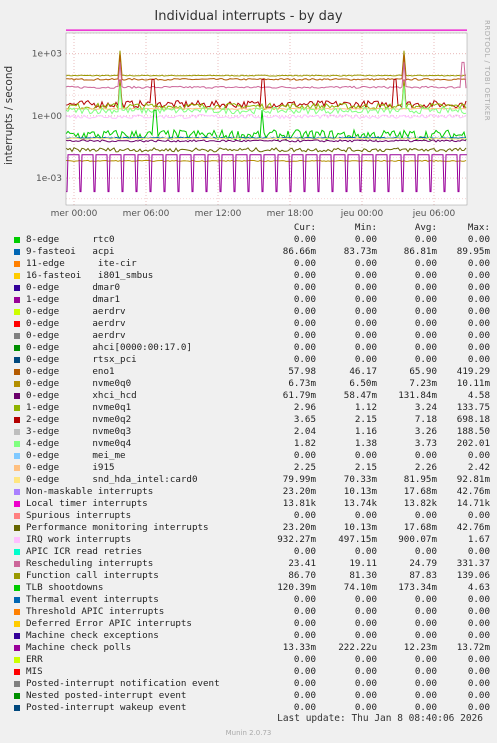 Image resolution: width=497 pixels, height=743 pixels. Describe the element at coordinates (81, 359) in the screenshot. I see `legend-label: 0-edge rtsx_pci` at that location.